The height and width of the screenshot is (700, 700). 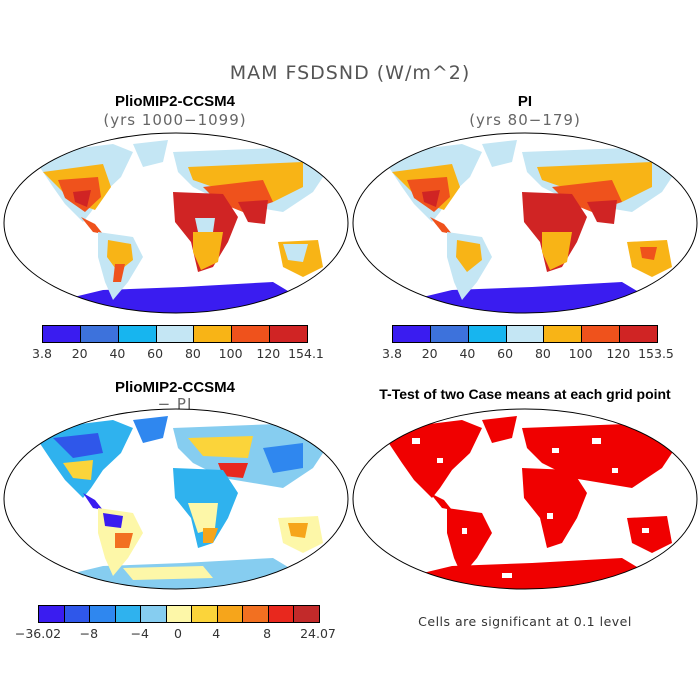 I want to click on colorbar-tick: 0, so click(x=178, y=633).